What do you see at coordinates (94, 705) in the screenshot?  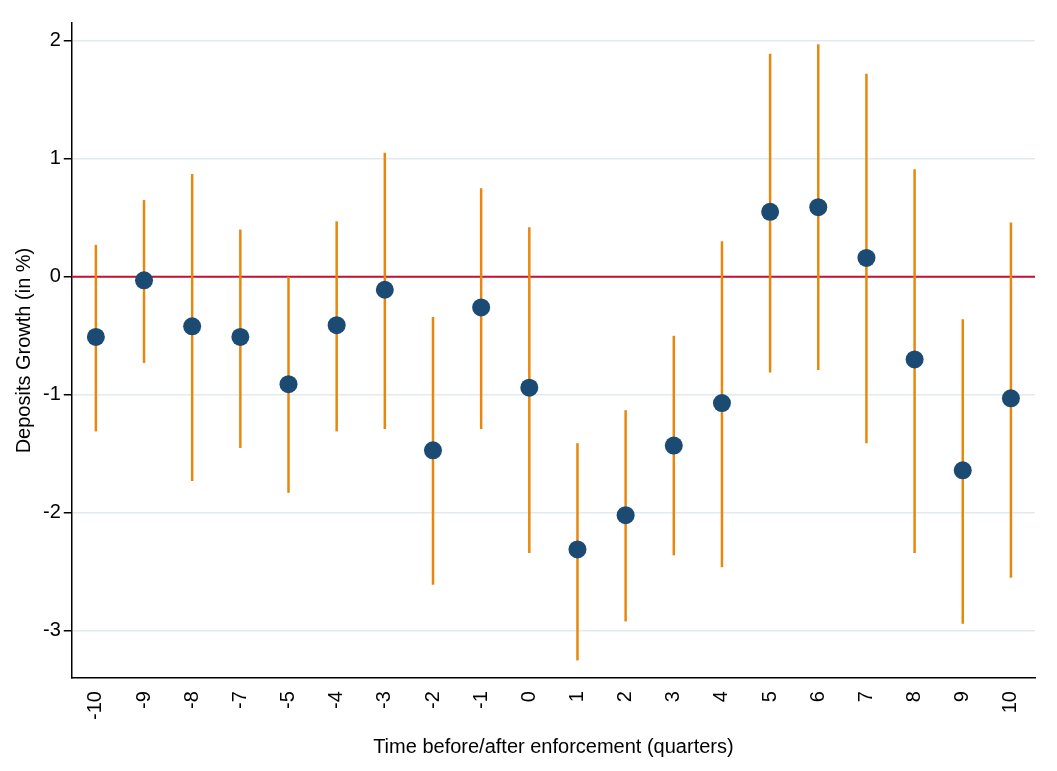 I see `x-tick-label: -10` at bounding box center [94, 705].